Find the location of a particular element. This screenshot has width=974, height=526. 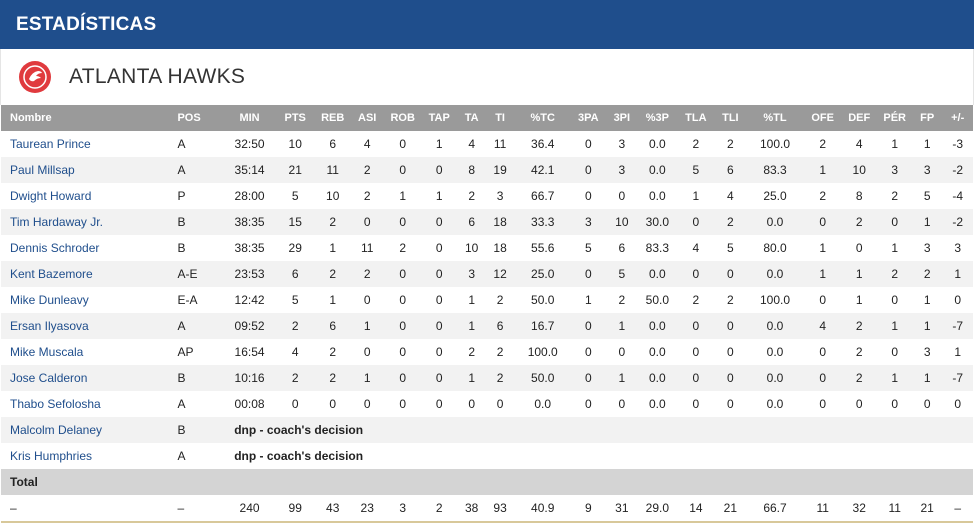

player-name-link: Jose Calderon is located at coordinates (49, 378).